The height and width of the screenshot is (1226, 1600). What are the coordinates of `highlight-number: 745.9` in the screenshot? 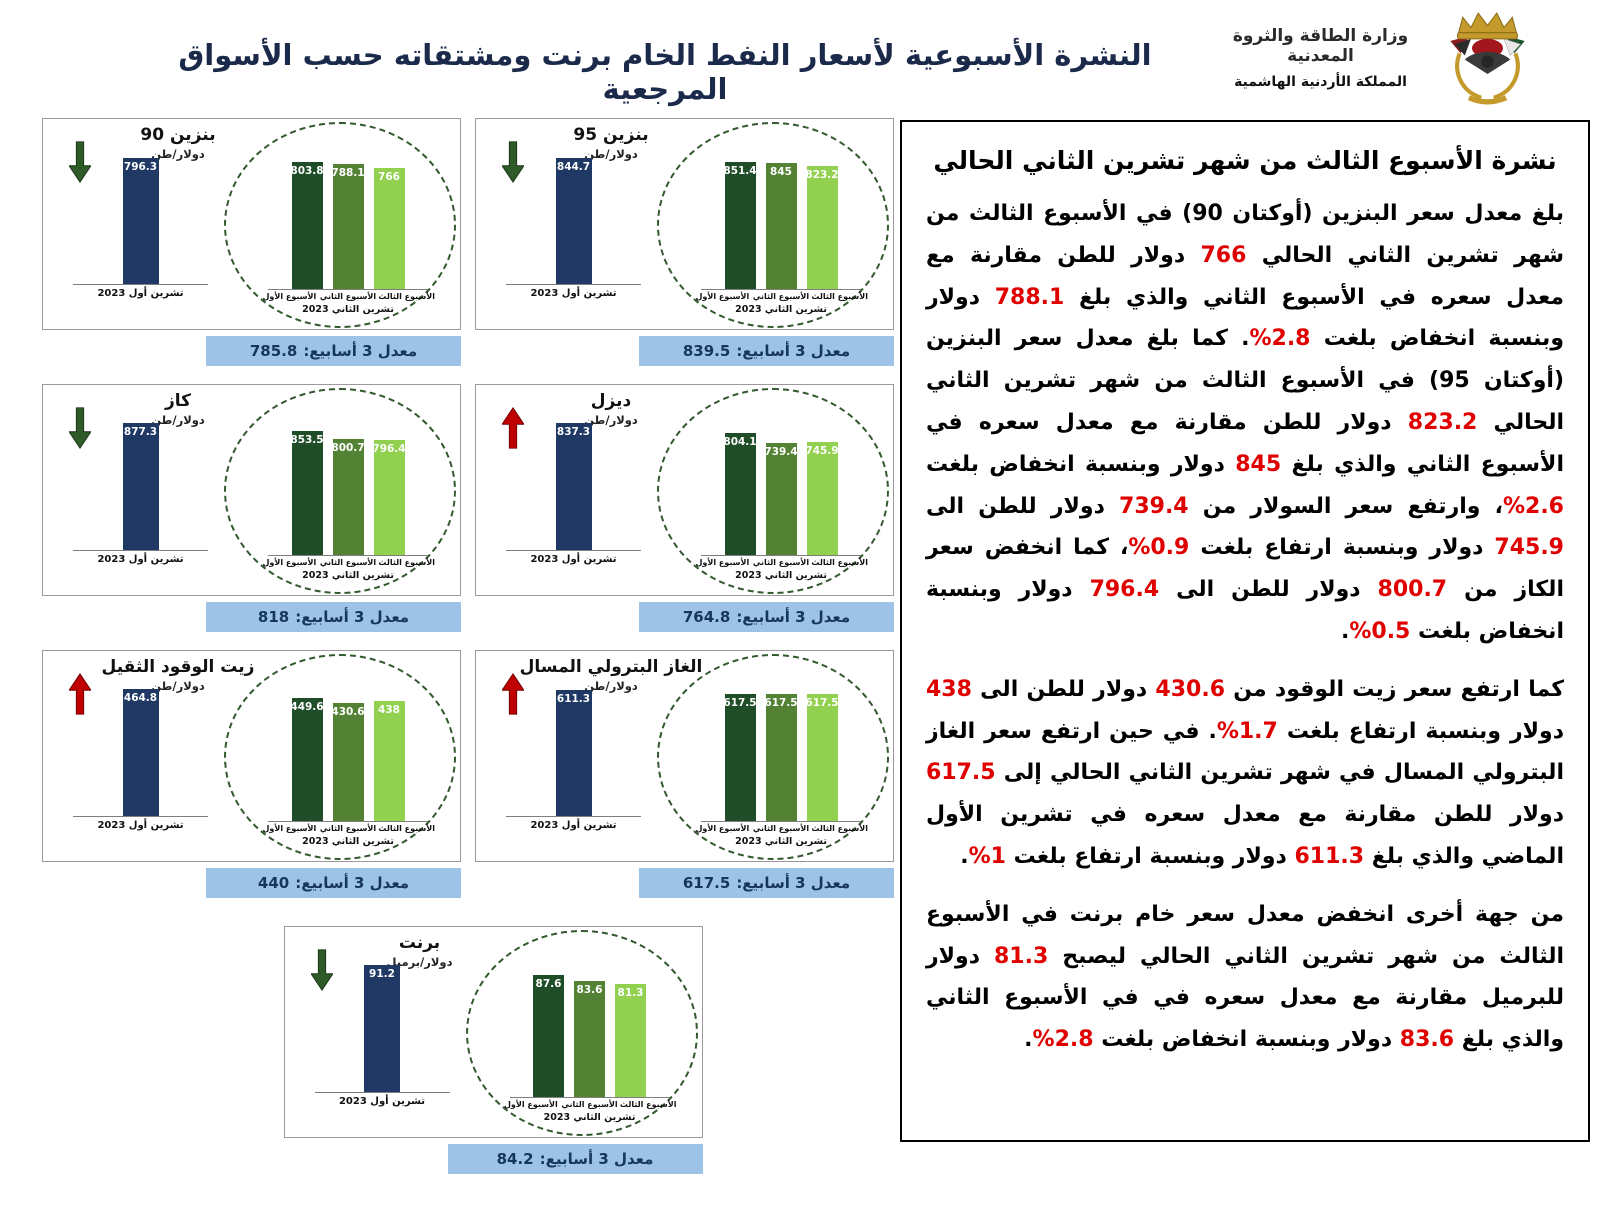 It's located at (1529, 548).